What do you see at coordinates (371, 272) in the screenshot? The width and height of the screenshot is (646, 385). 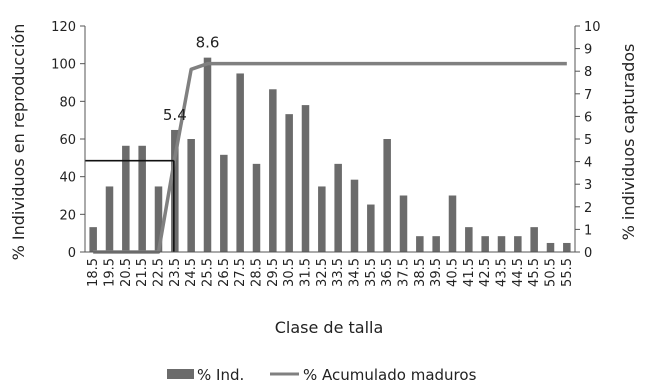 I see `x-tick-label: 35.5` at bounding box center [371, 272].